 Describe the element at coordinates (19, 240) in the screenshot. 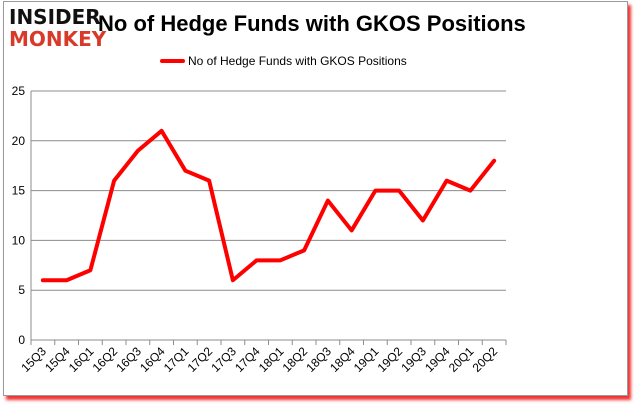

I see `y-tick-label: 10` at that location.